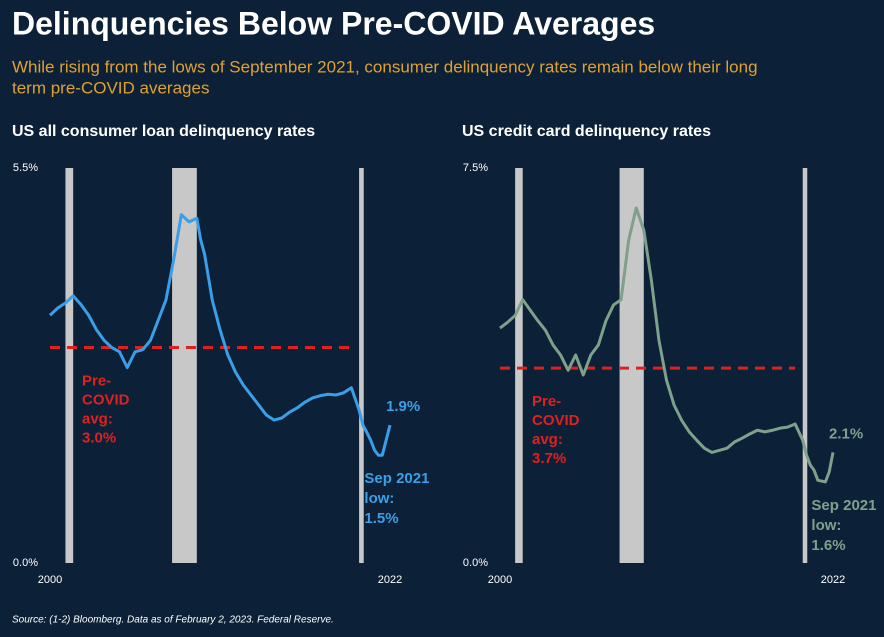 The height and width of the screenshot is (637, 884). Describe the element at coordinates (549, 458) in the screenshot. I see `average-label: 3.7%` at that location.